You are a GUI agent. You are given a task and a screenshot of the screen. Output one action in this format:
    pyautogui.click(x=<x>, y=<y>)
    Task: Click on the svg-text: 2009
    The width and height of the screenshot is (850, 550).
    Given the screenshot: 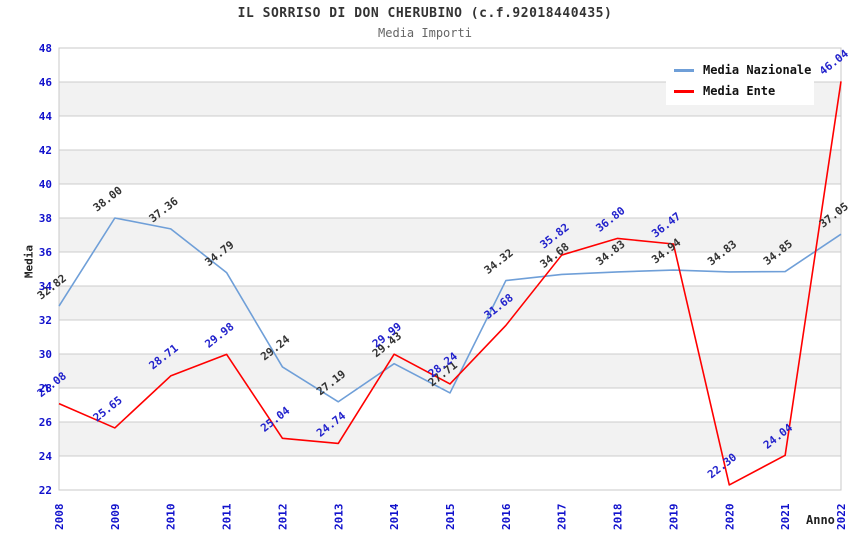 What is the action you would take?
    pyautogui.click(x=115, y=517)
    